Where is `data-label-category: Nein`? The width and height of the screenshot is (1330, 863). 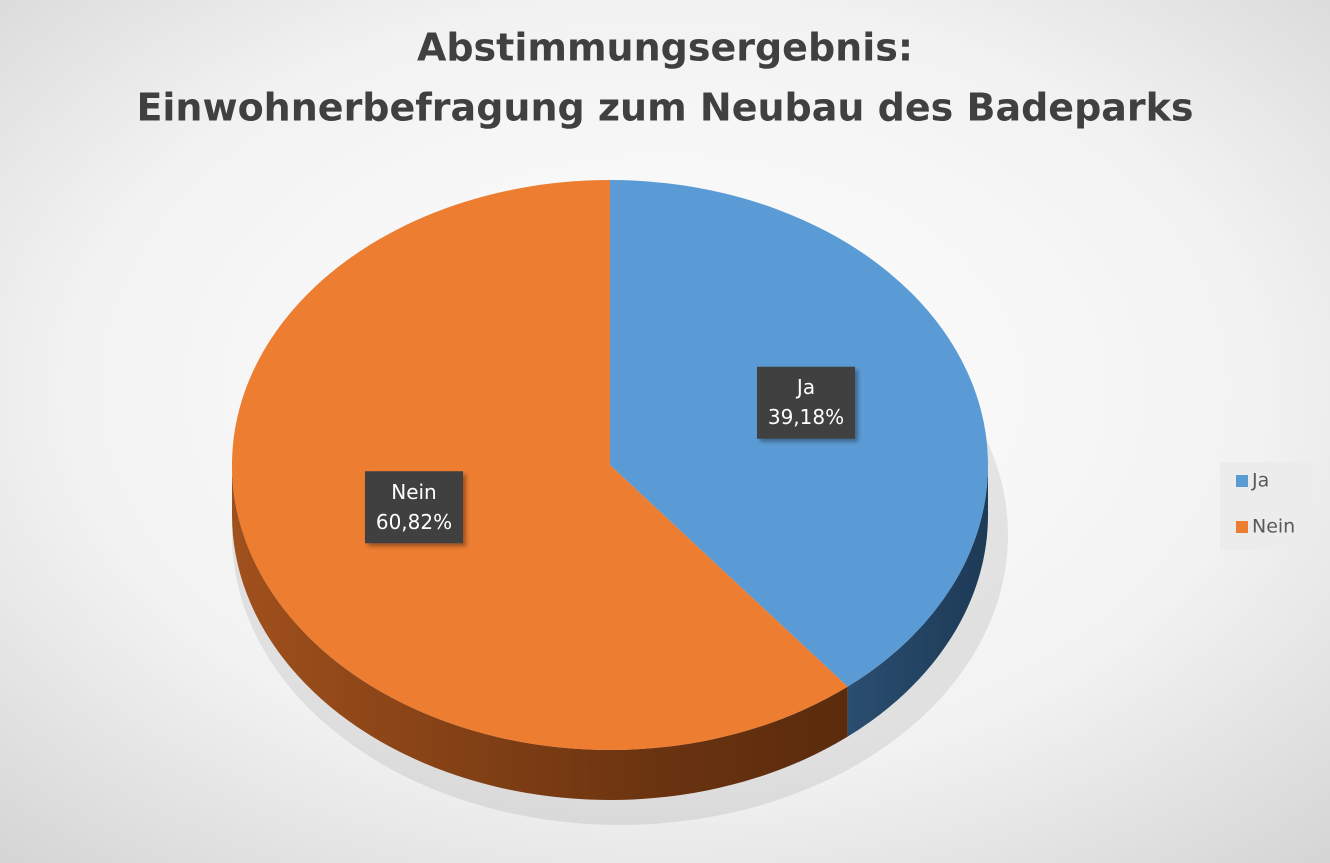
data-label-category: Nein is located at coordinates (414, 492).